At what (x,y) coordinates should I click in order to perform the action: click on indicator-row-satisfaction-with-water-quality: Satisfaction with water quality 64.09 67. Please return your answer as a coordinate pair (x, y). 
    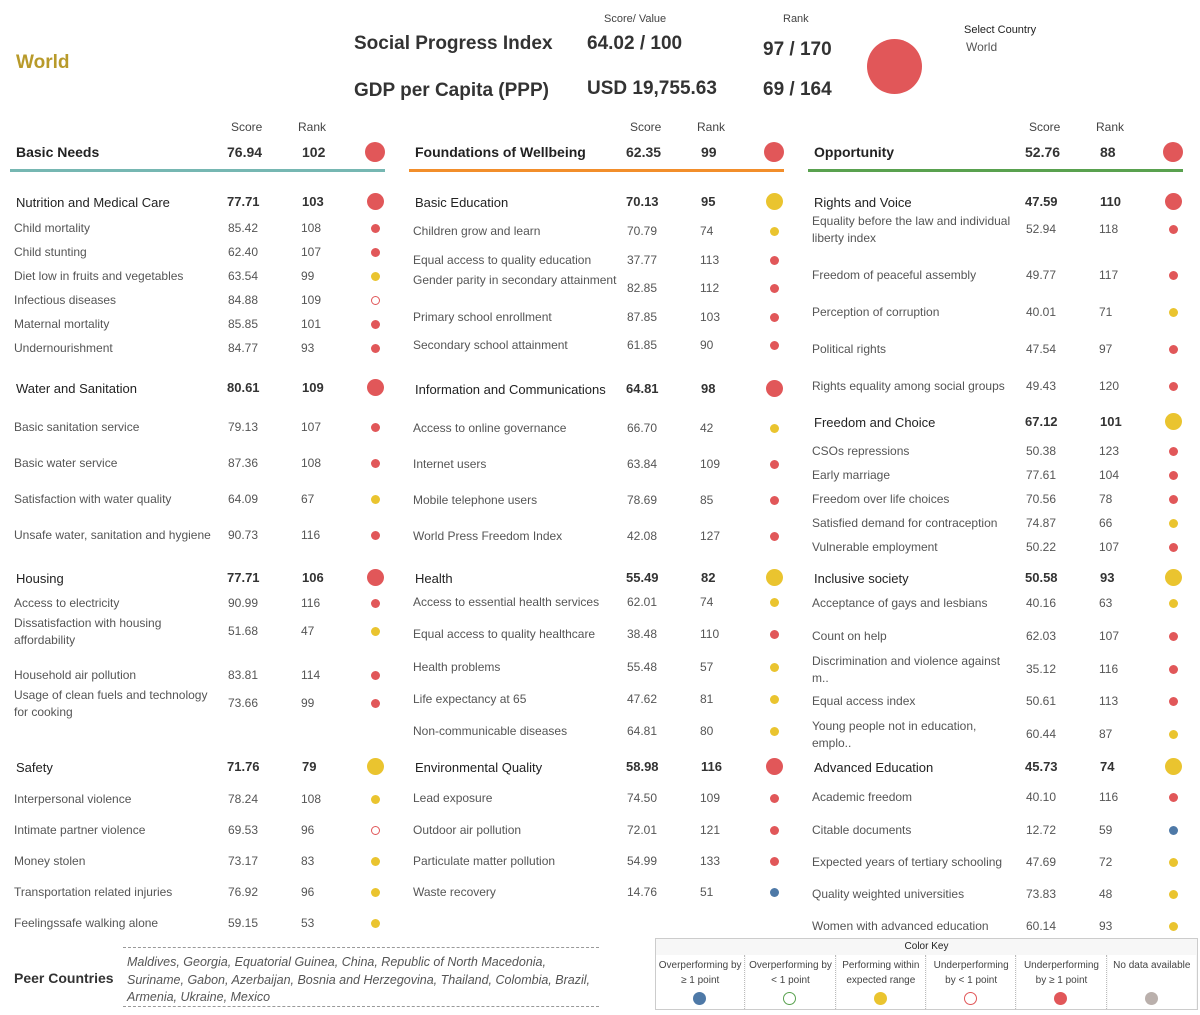
    Looking at the image, I should click on (200, 499).